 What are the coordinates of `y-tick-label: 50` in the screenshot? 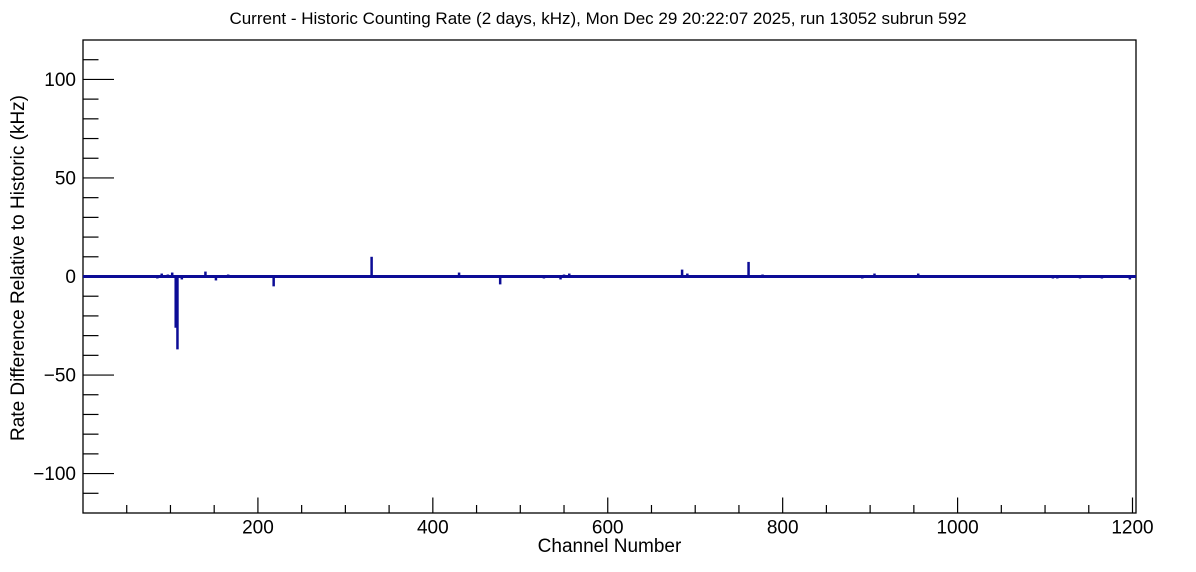 It's located at (65, 178).